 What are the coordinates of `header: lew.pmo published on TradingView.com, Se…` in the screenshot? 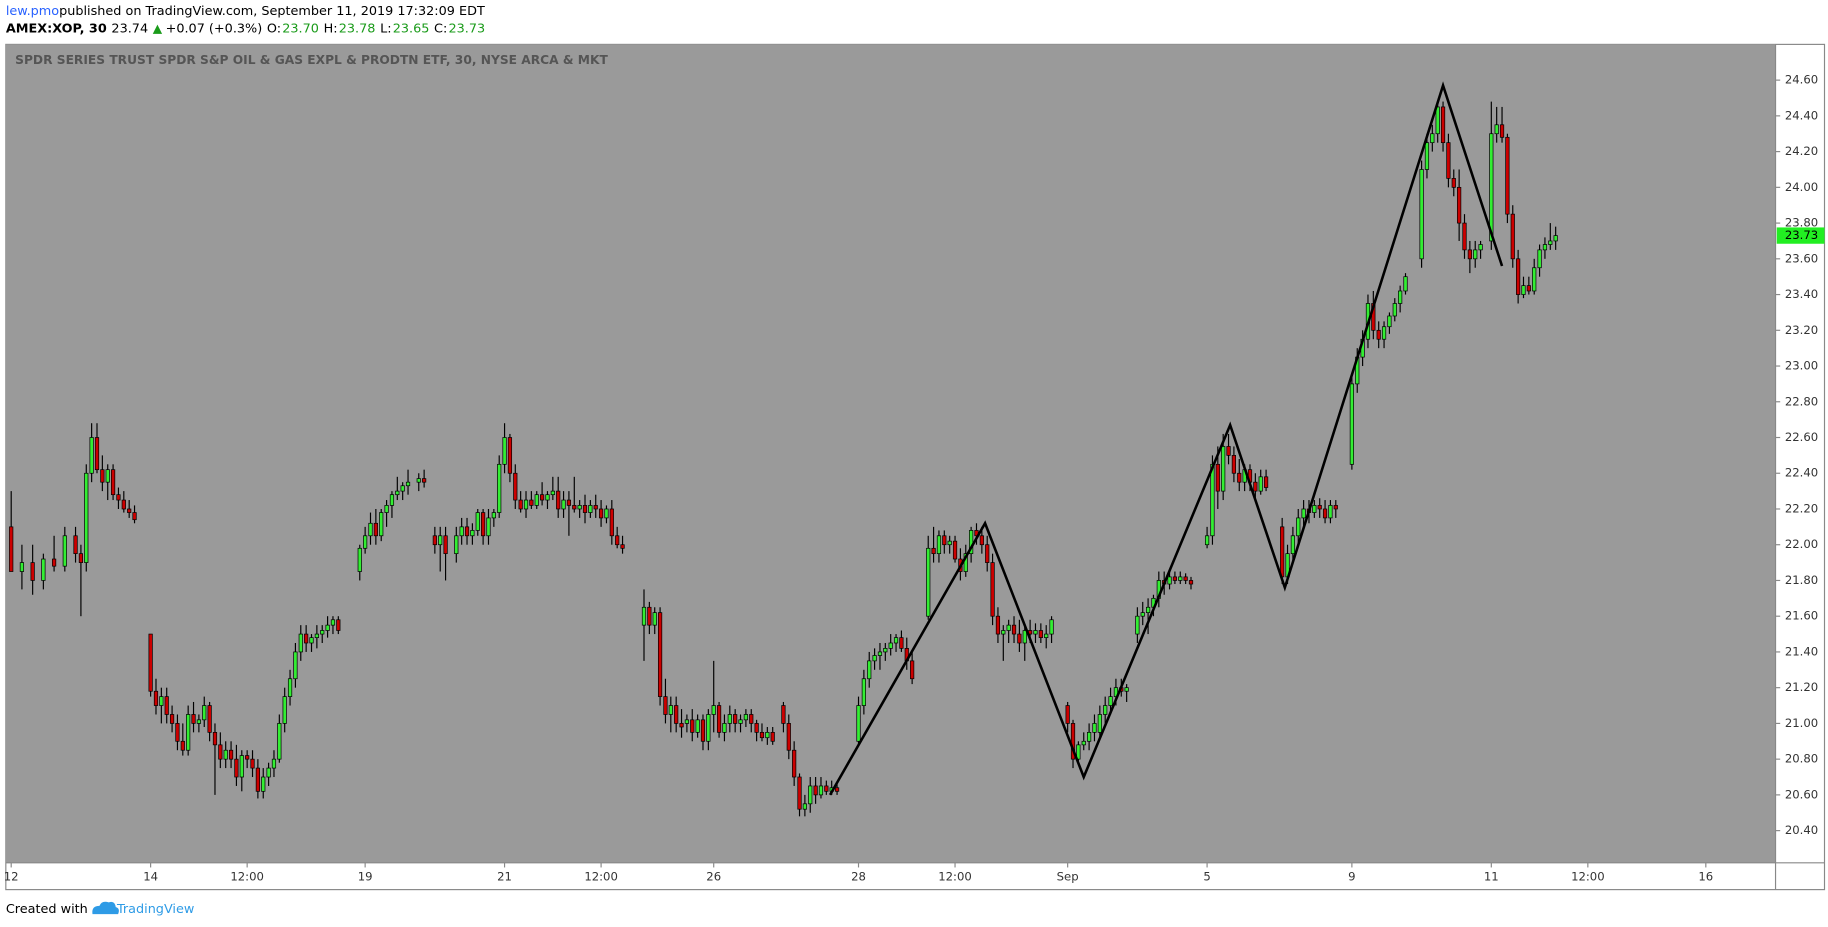 It's located at (245, 20).